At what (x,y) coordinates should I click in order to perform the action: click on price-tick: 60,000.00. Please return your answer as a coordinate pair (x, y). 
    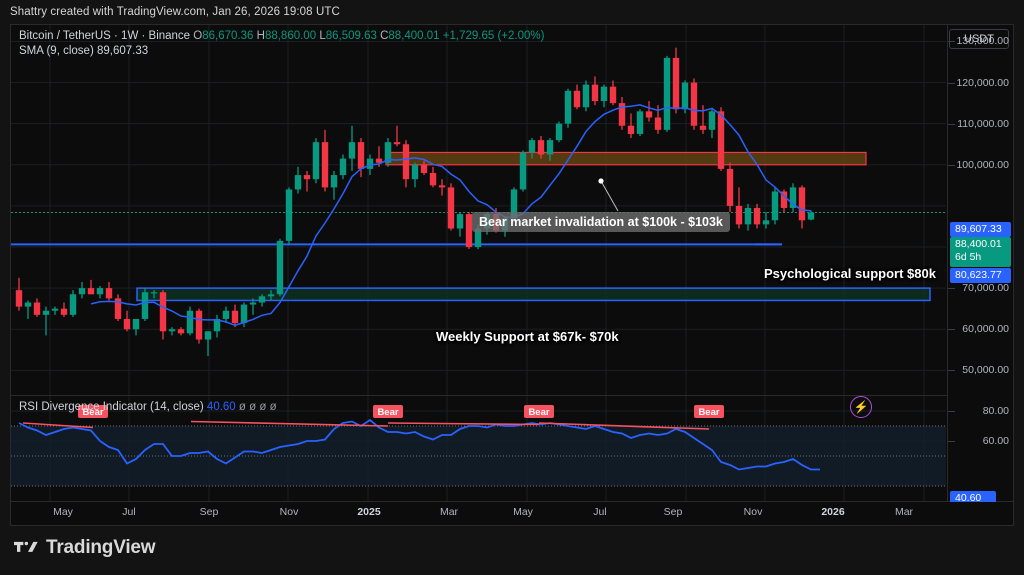
    Looking at the image, I should click on (985, 329).